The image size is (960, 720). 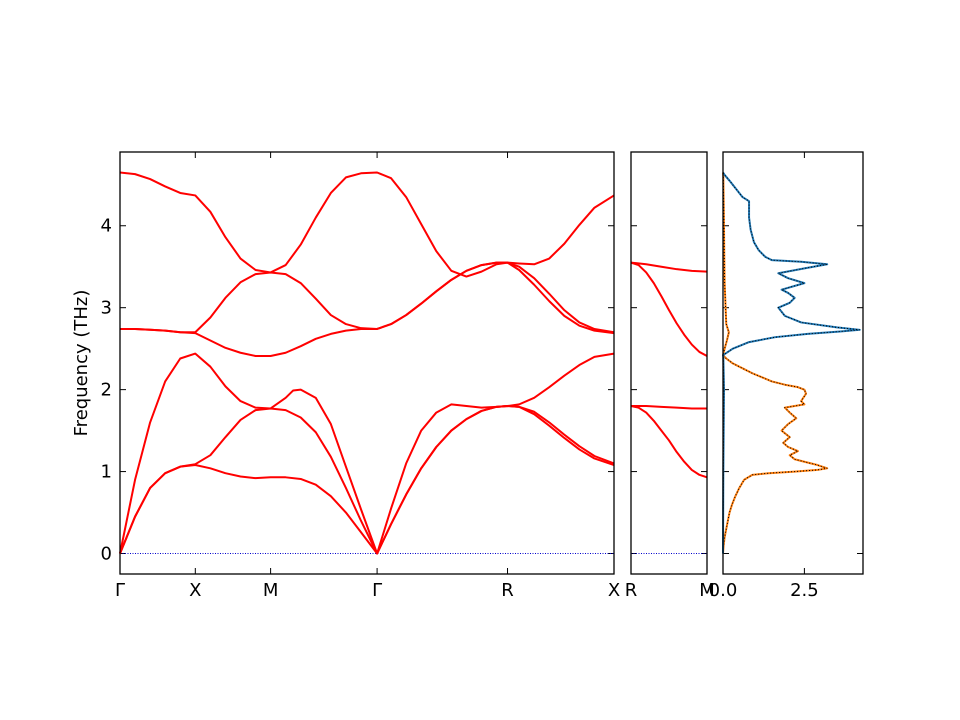 I want to click on dos-series-0-overlay, so click(x=775, y=363).